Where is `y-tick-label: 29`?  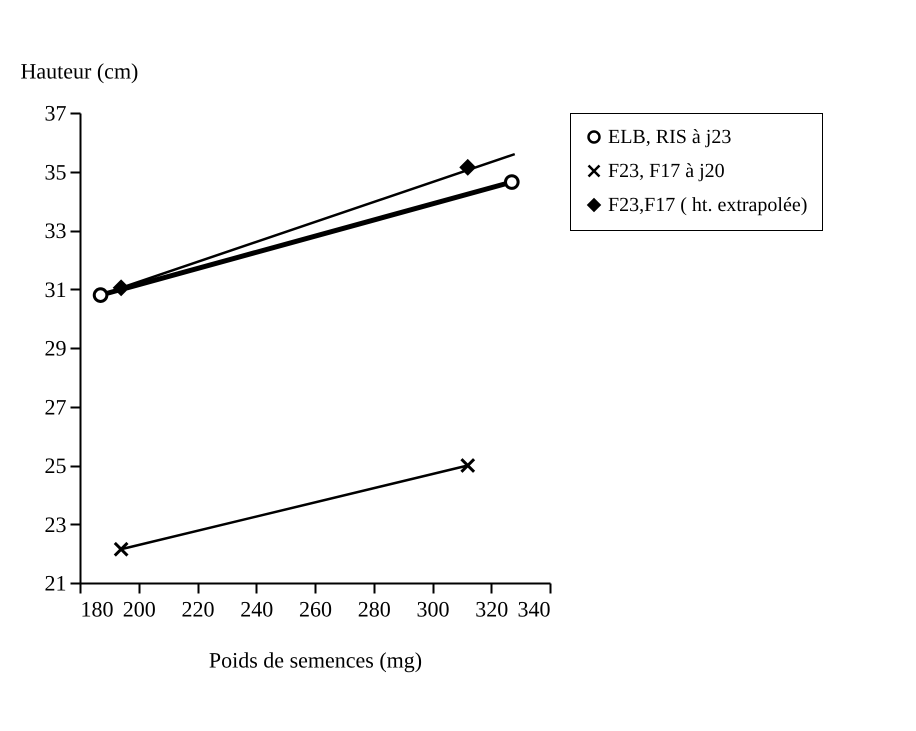
y-tick-label: 29 is located at coordinates (55, 348).